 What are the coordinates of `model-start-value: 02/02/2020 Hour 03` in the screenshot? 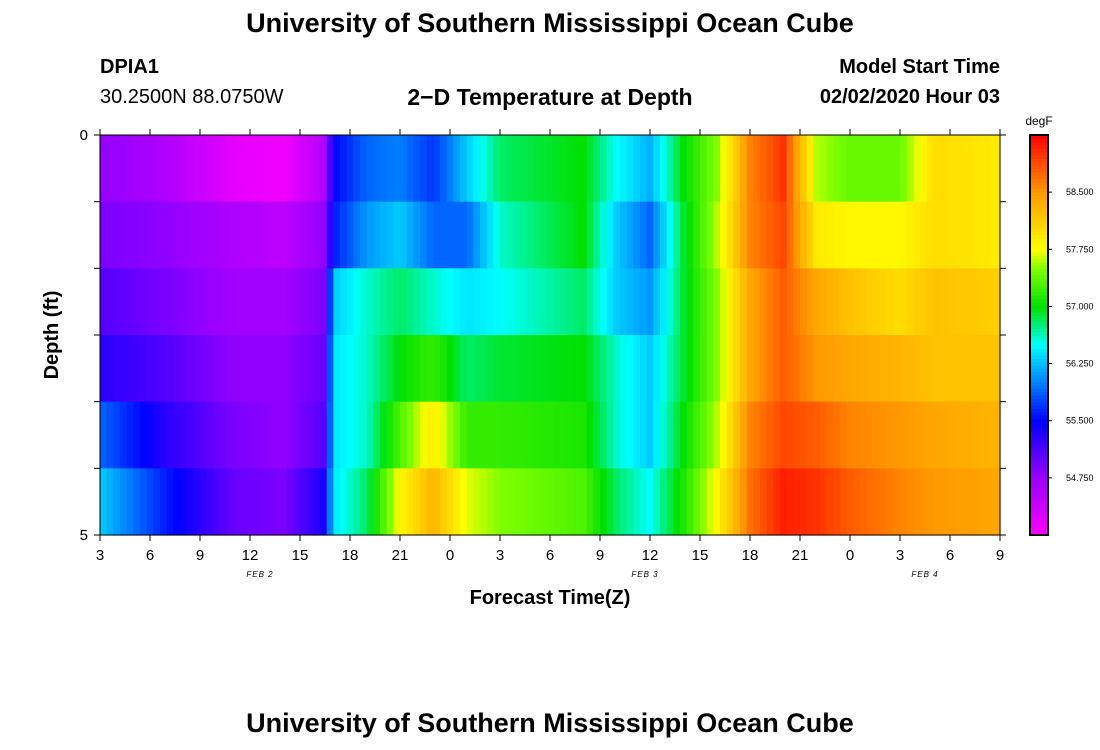 It's located at (909, 97).